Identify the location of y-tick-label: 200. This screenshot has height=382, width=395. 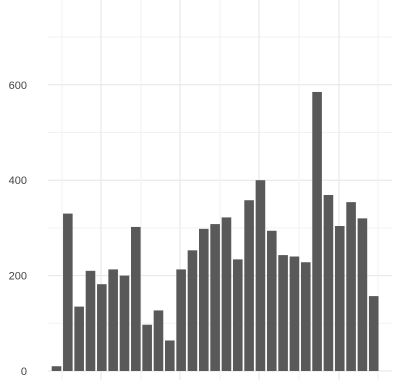
(18, 277).